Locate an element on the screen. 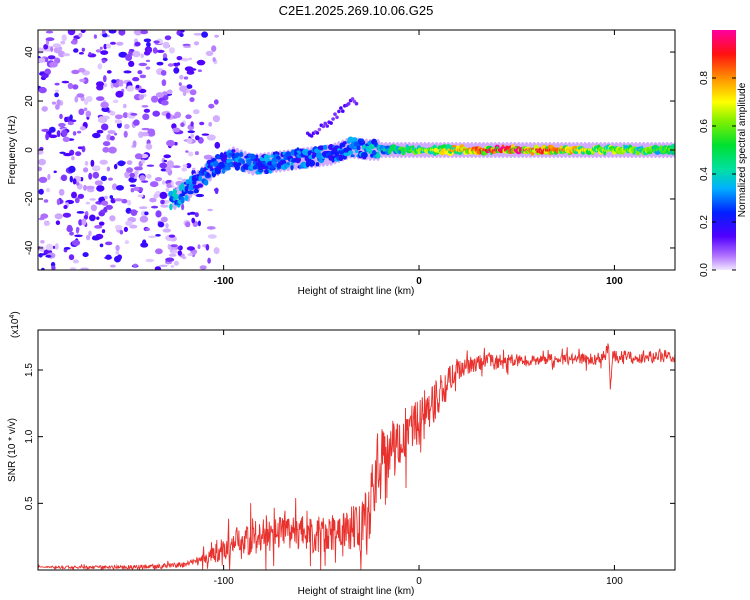  colorbar-tick-label: 0.0 is located at coordinates (704, 270).